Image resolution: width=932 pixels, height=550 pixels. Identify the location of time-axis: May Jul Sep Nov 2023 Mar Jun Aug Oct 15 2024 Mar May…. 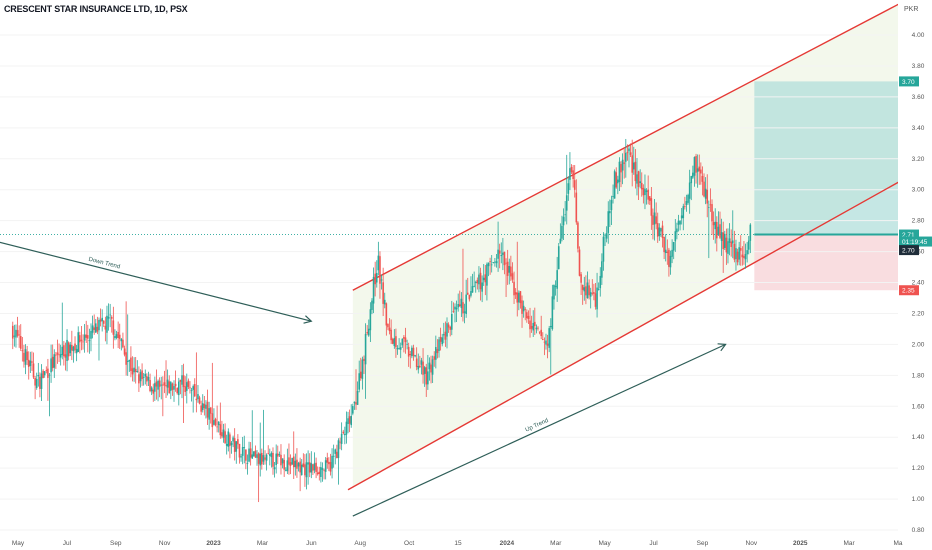
(466, 543).